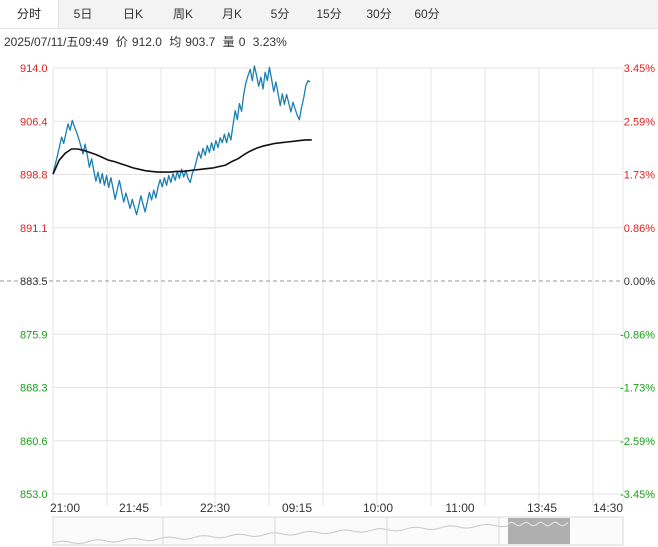 The image size is (658, 547). What do you see at coordinates (34, 176) in the screenshot?
I see `price-tick-label: 898.8` at bounding box center [34, 176].